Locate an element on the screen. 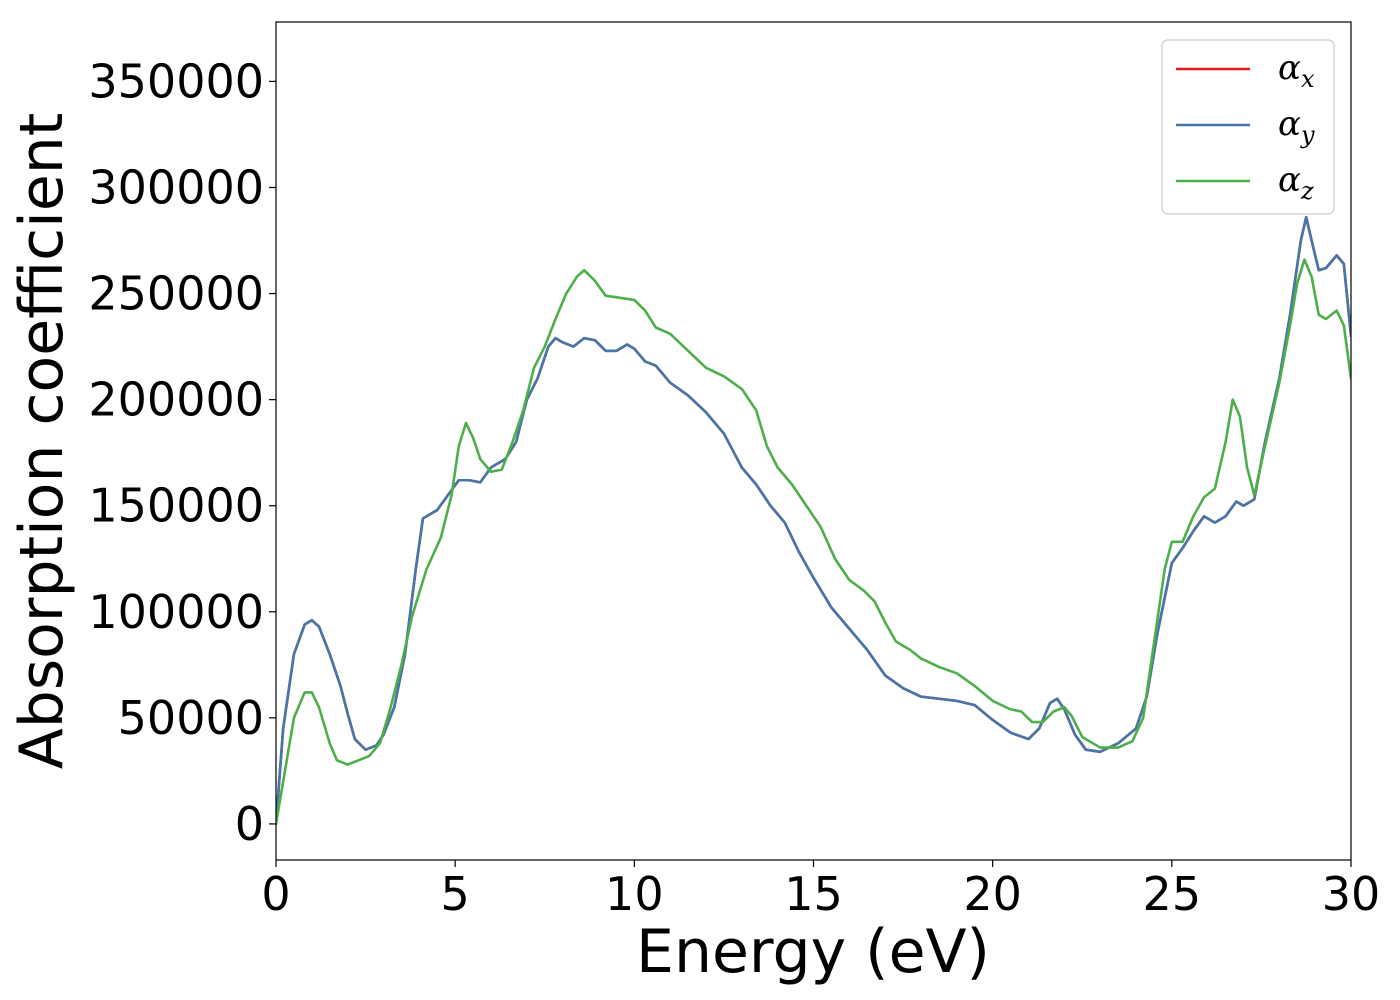  x-axis-label: Energy (eV) is located at coordinates (813, 952).